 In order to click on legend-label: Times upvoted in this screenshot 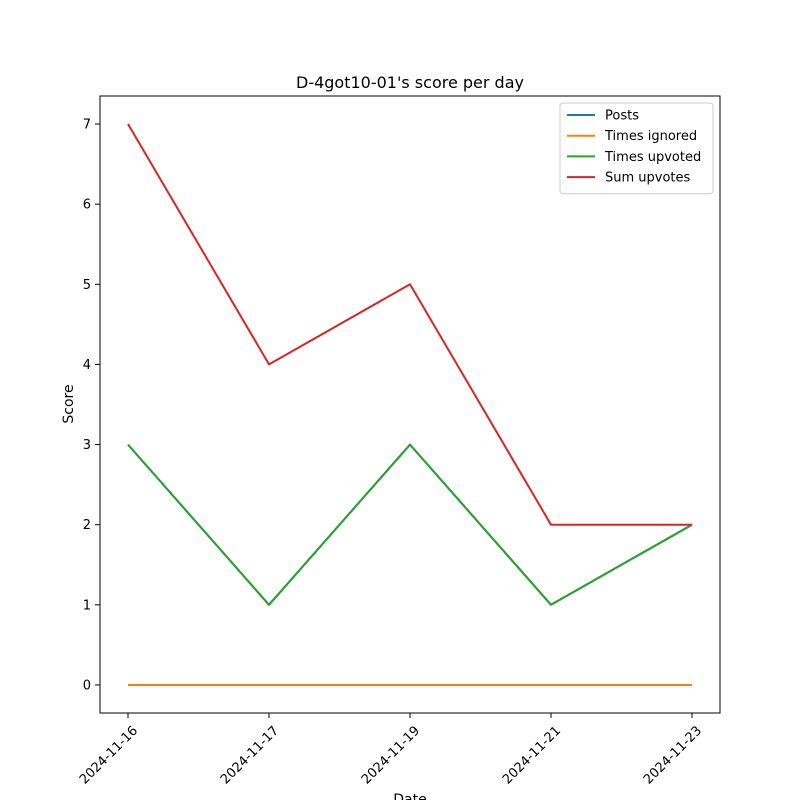, I will do `click(652, 157)`.